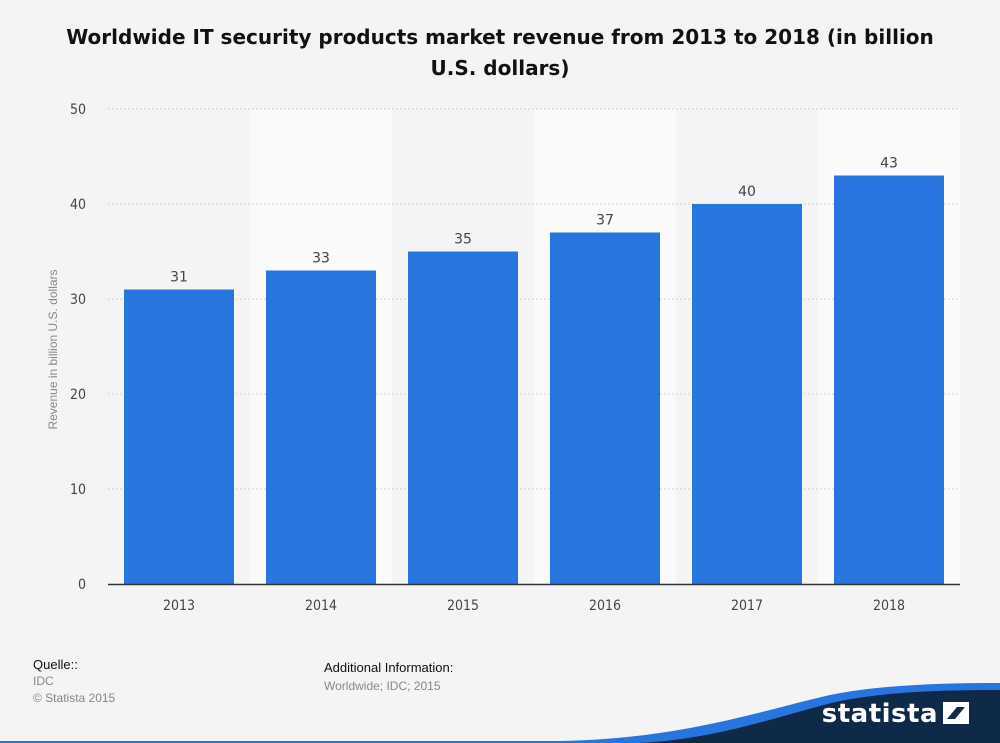  I want to click on source-name: IDC, so click(43, 681).